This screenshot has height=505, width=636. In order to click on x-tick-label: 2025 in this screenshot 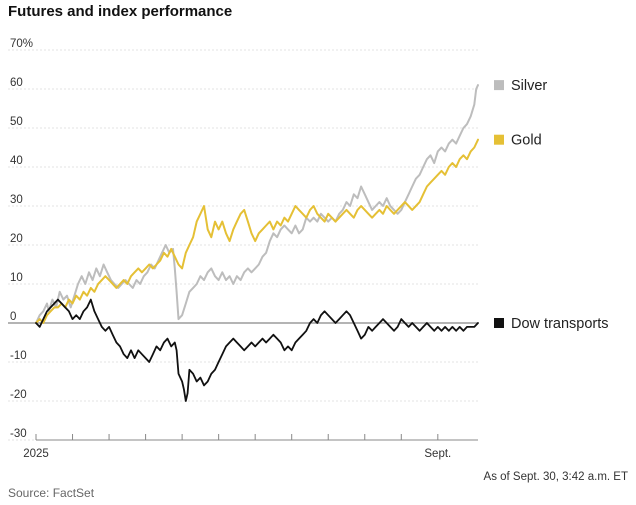, I will do `click(36, 454)`.